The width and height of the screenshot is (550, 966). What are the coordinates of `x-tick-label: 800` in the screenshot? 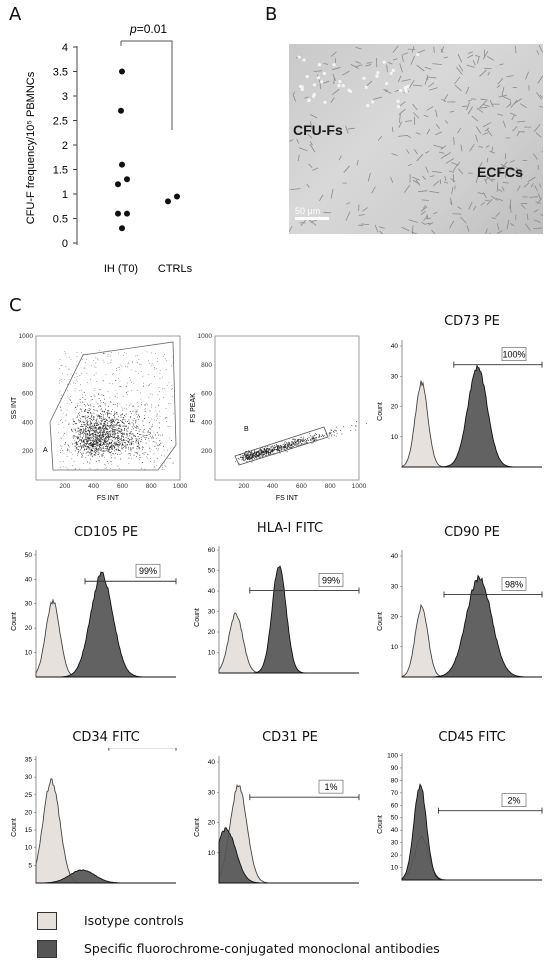 It's located at (330, 486).